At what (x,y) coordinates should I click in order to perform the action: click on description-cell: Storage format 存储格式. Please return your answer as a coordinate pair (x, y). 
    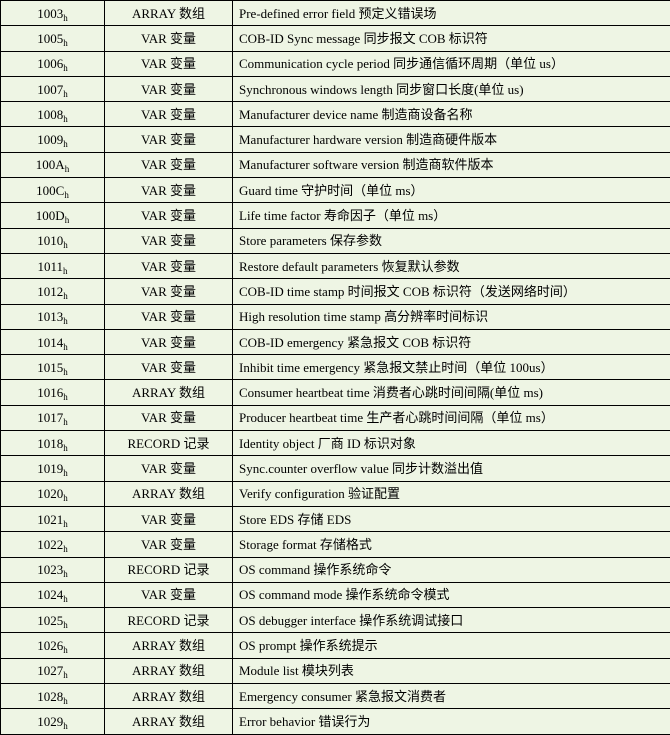
    Looking at the image, I should click on (451, 544).